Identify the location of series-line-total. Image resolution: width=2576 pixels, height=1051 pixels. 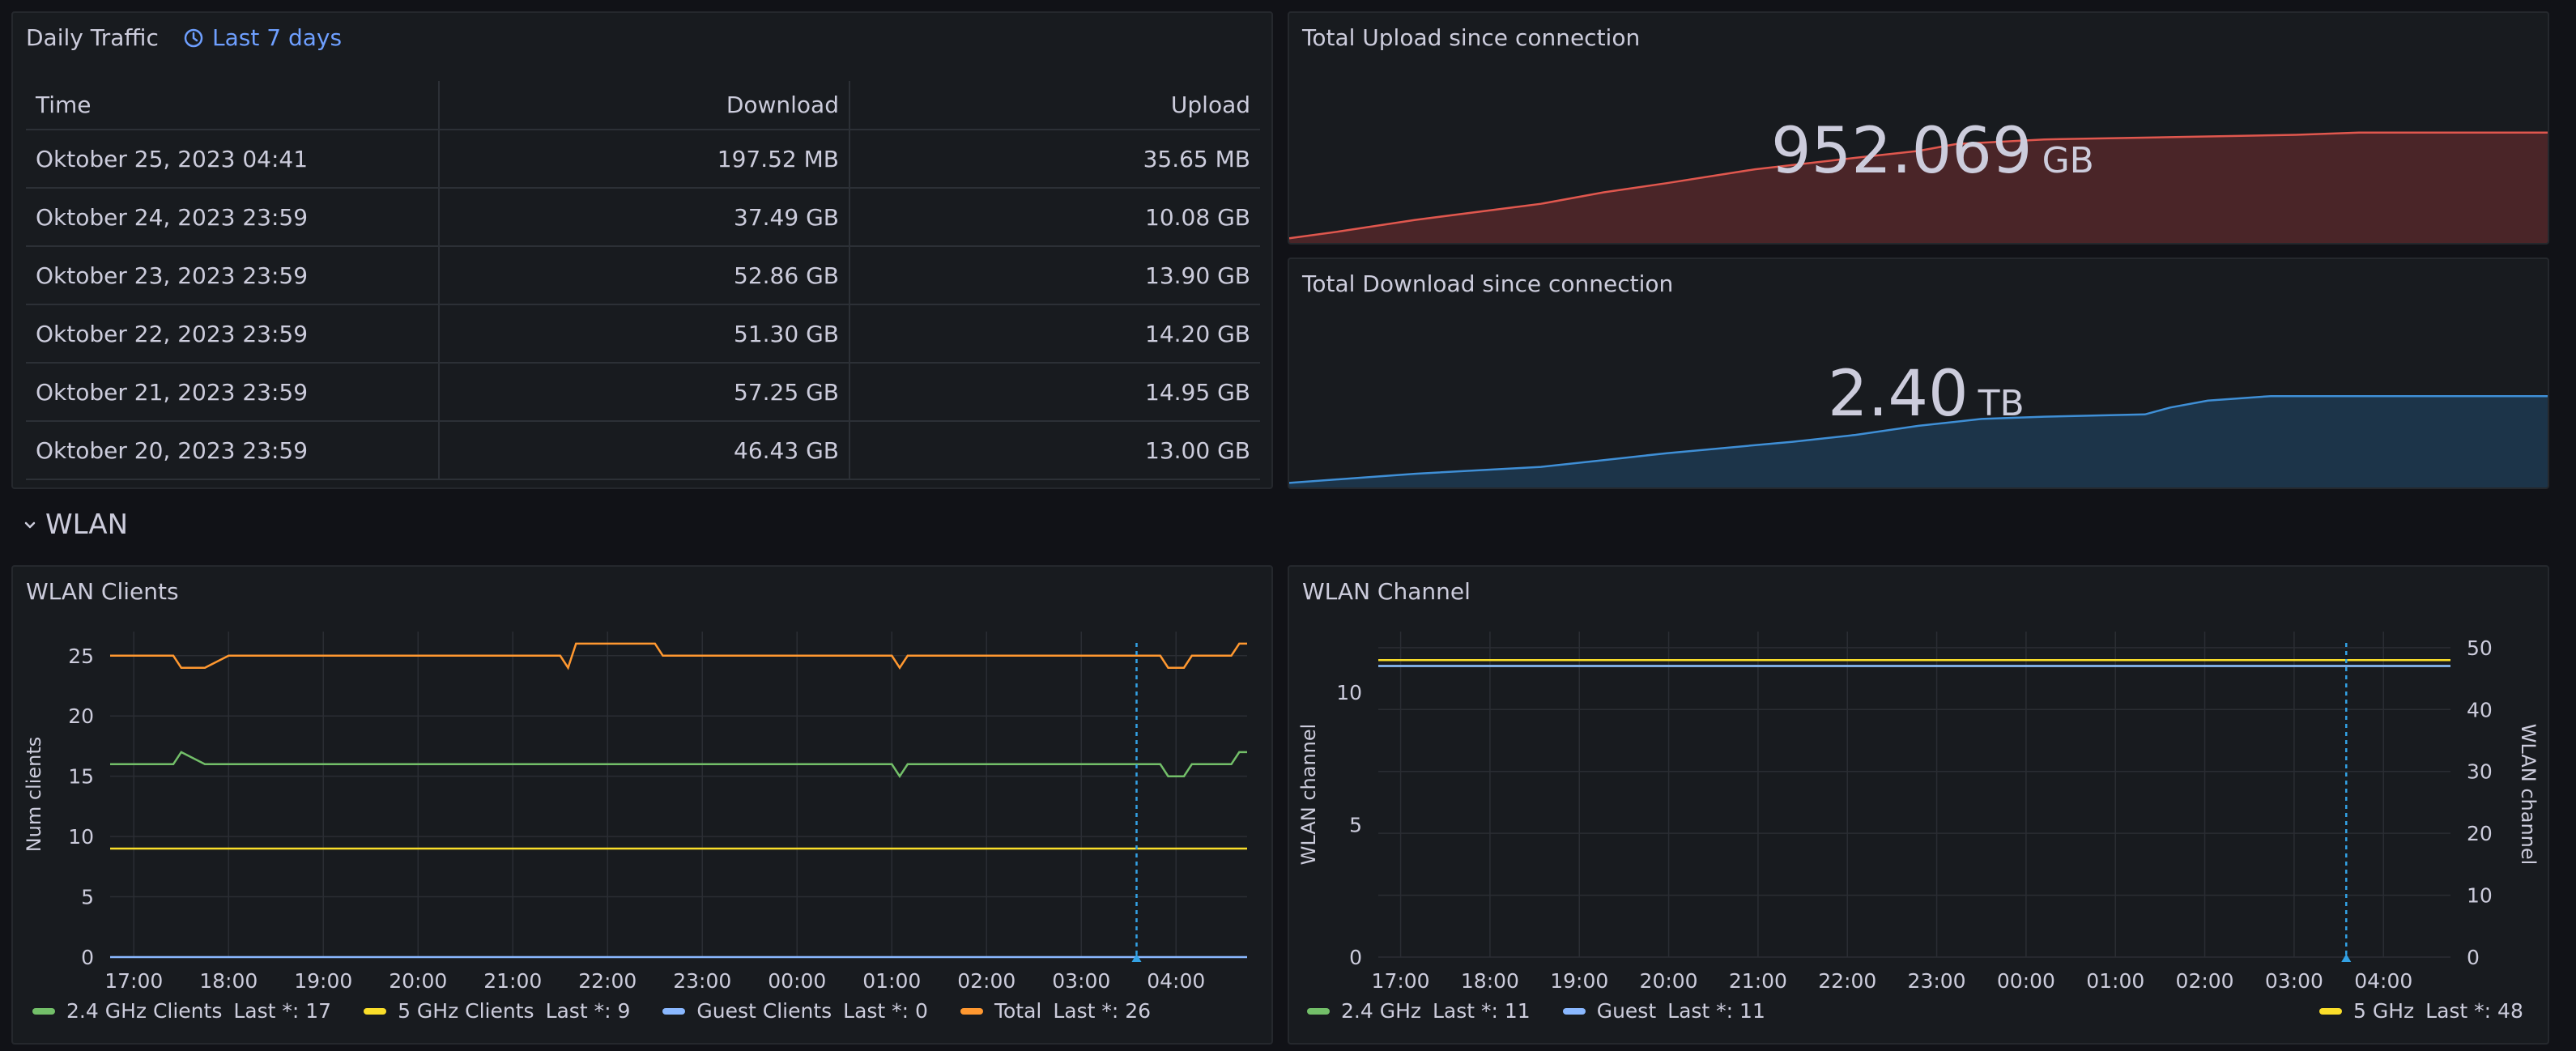
(678, 656).